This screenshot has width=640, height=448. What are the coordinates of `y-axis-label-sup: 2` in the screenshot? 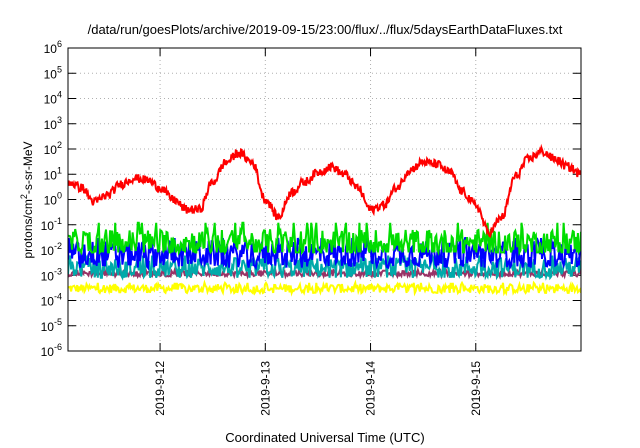 It's located at (24, 196).